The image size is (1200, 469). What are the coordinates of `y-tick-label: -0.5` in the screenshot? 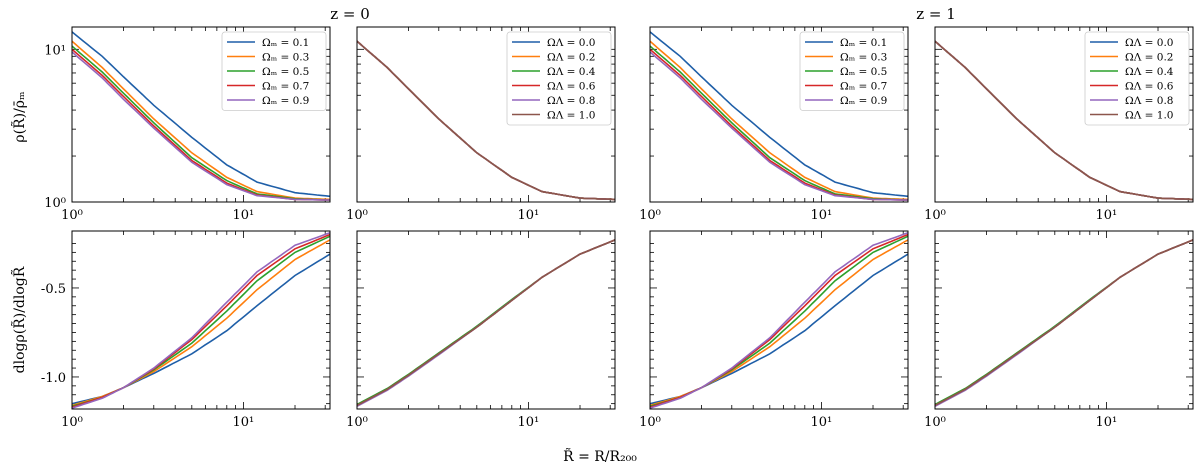 It's located at (53, 289).